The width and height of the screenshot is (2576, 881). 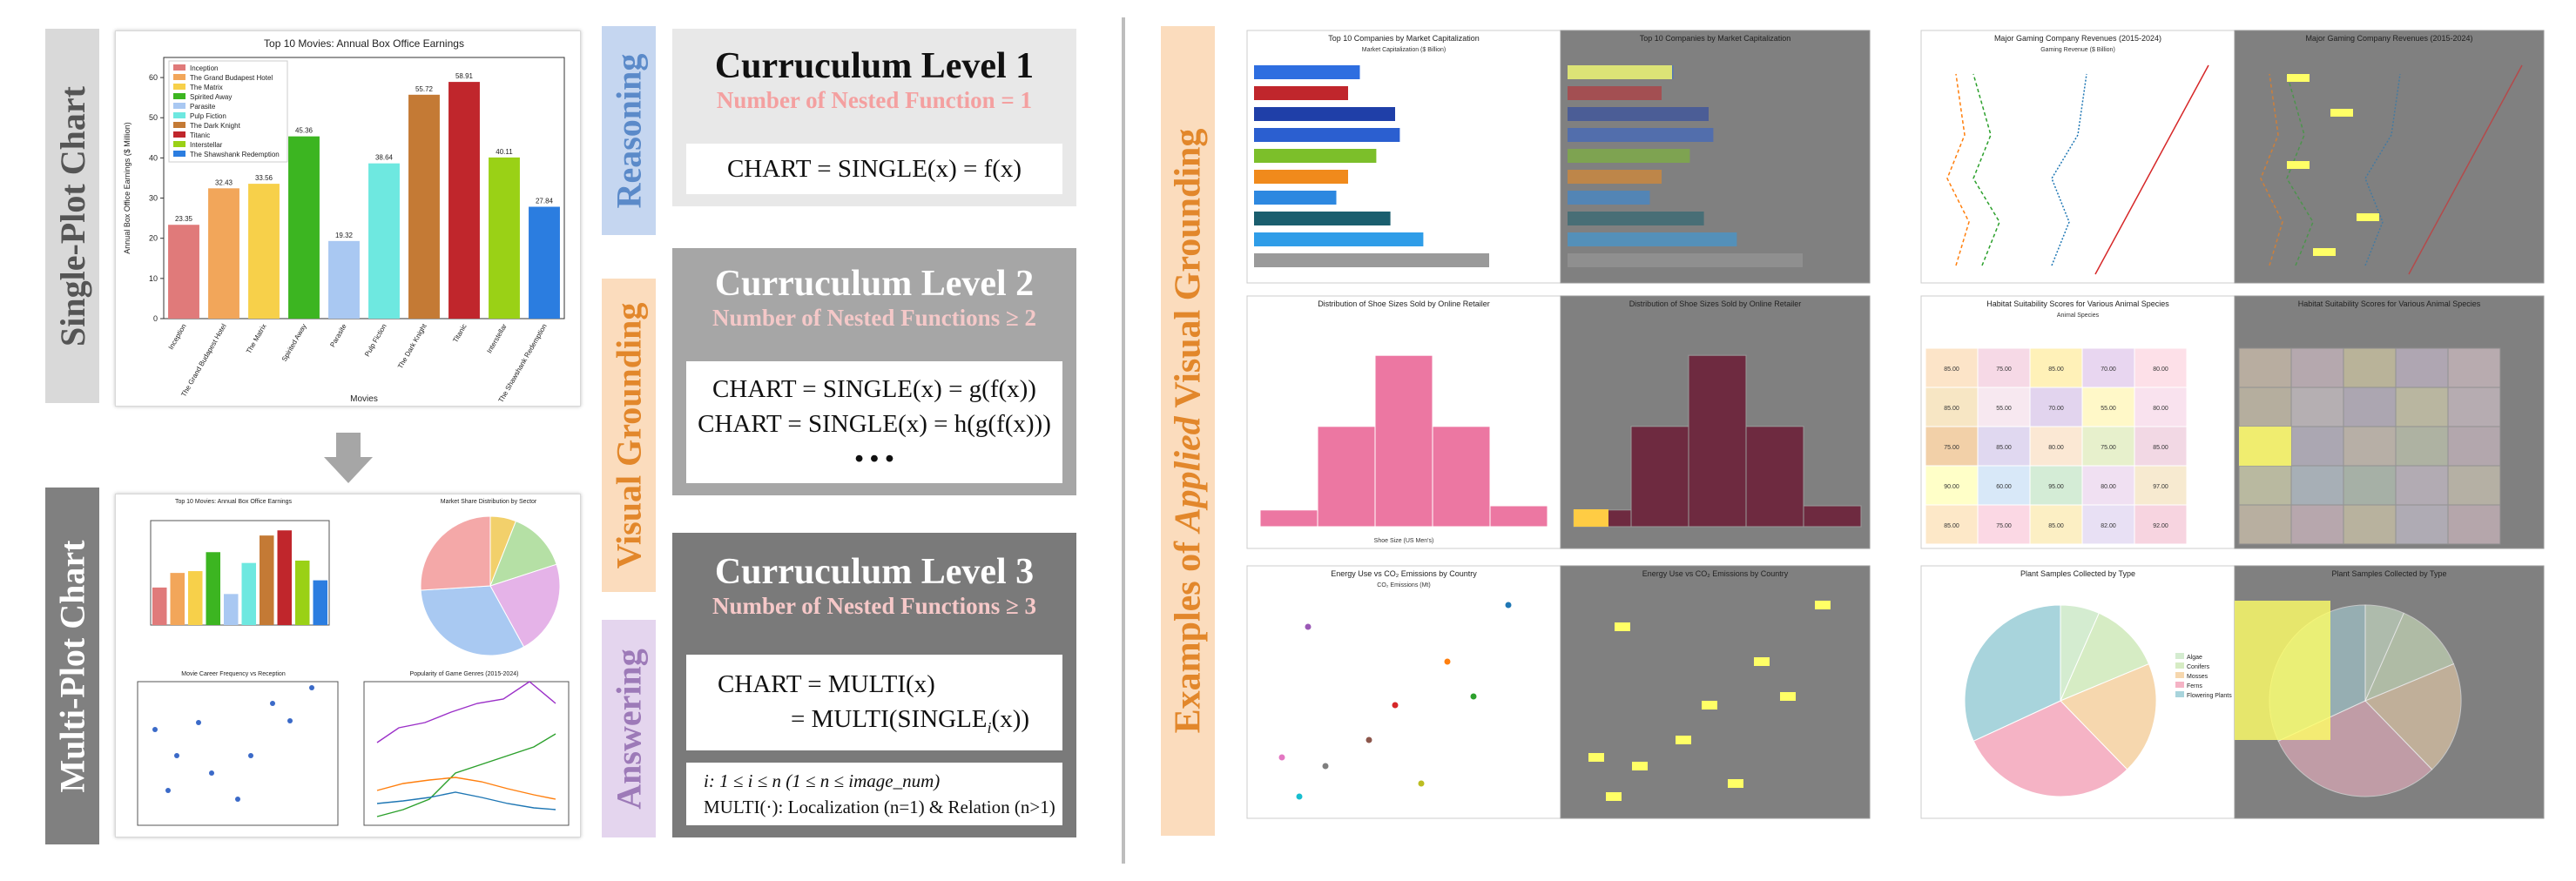 What do you see at coordinates (2004, 487) in the screenshot?
I see `heatmap-value: 60.00` at bounding box center [2004, 487].